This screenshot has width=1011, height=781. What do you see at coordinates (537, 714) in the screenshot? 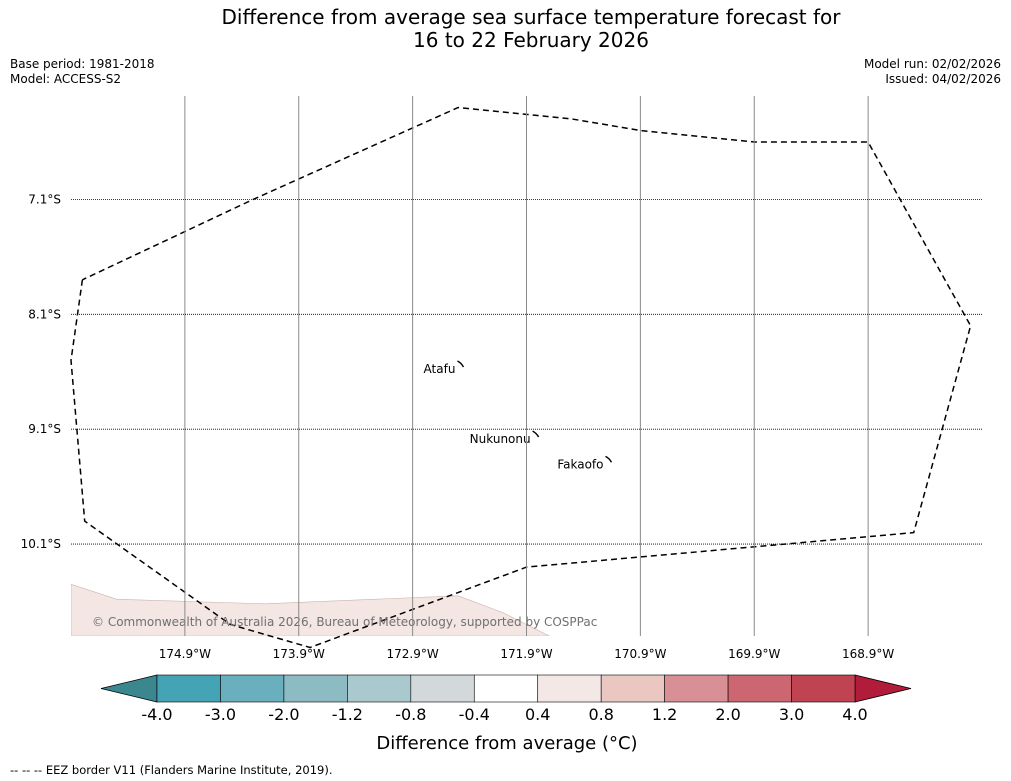
I see `colorbar-tick-label: 0.4` at bounding box center [537, 714].